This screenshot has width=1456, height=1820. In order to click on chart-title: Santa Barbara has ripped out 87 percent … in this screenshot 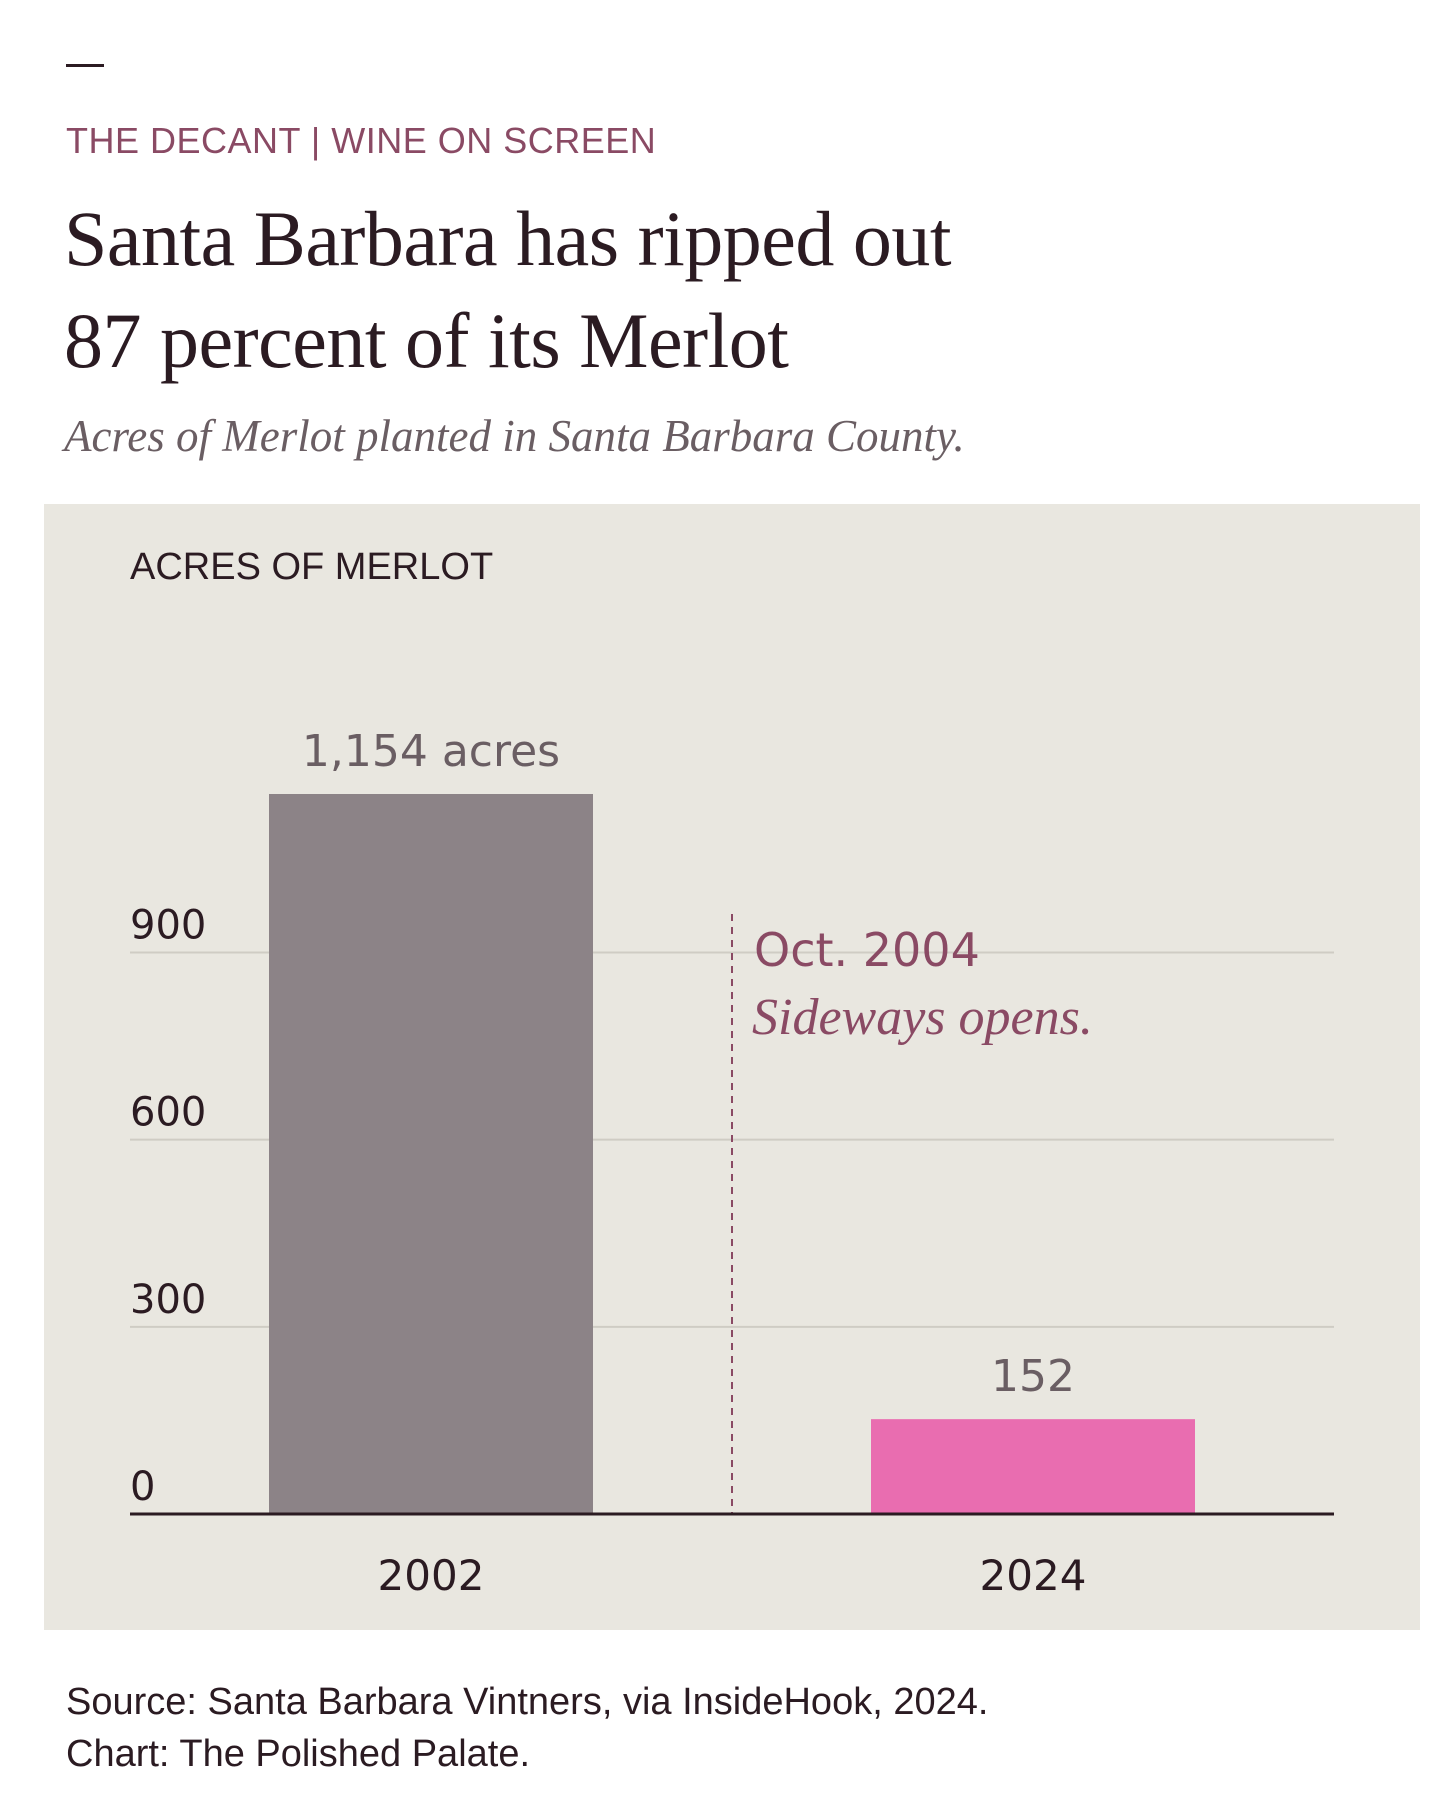, I will do `click(664, 290)`.